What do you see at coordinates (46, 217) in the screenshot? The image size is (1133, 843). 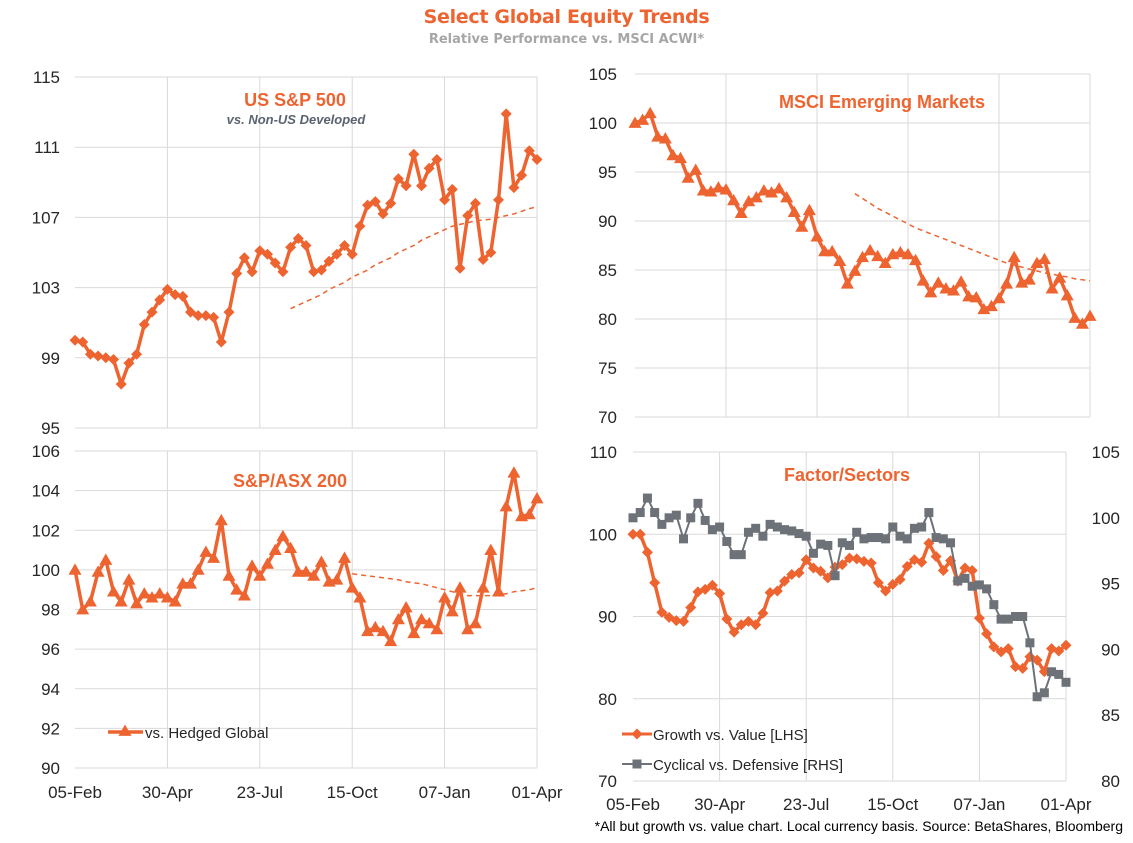 I see `y-tick-label: 107` at bounding box center [46, 217].